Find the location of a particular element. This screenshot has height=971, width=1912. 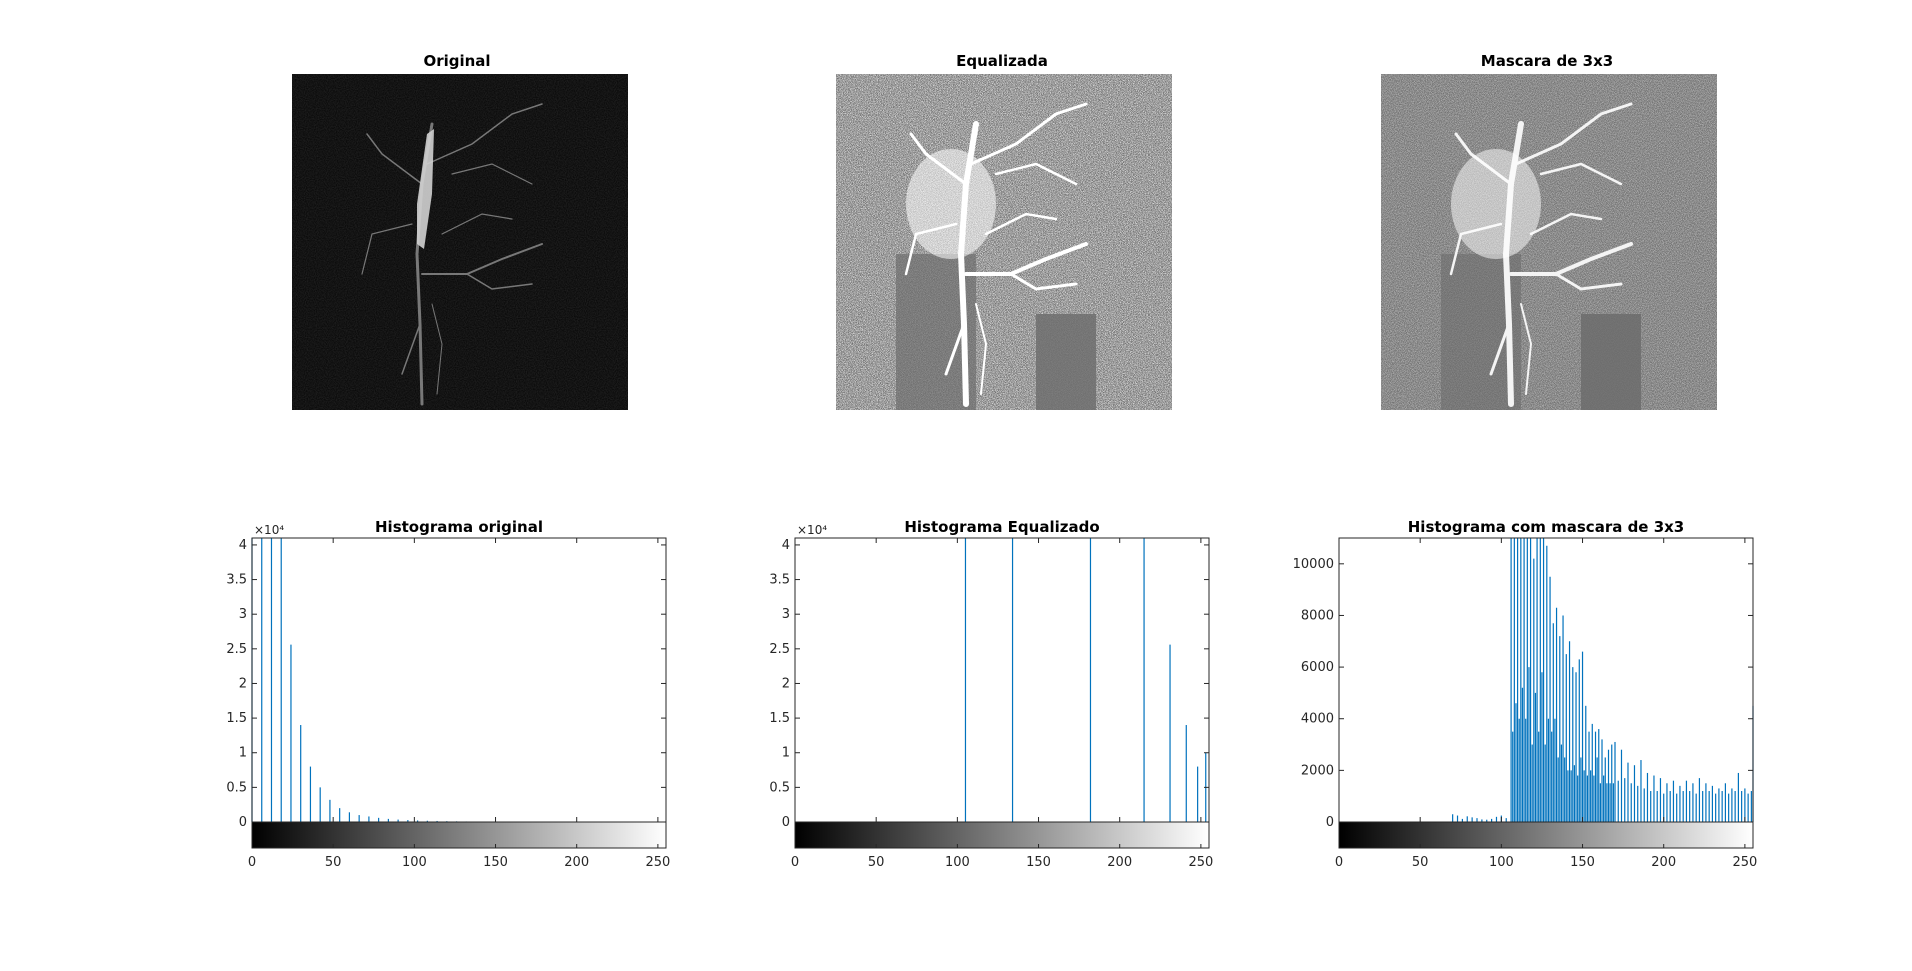

y-tick-label: 8000 is located at coordinates (1317, 615).